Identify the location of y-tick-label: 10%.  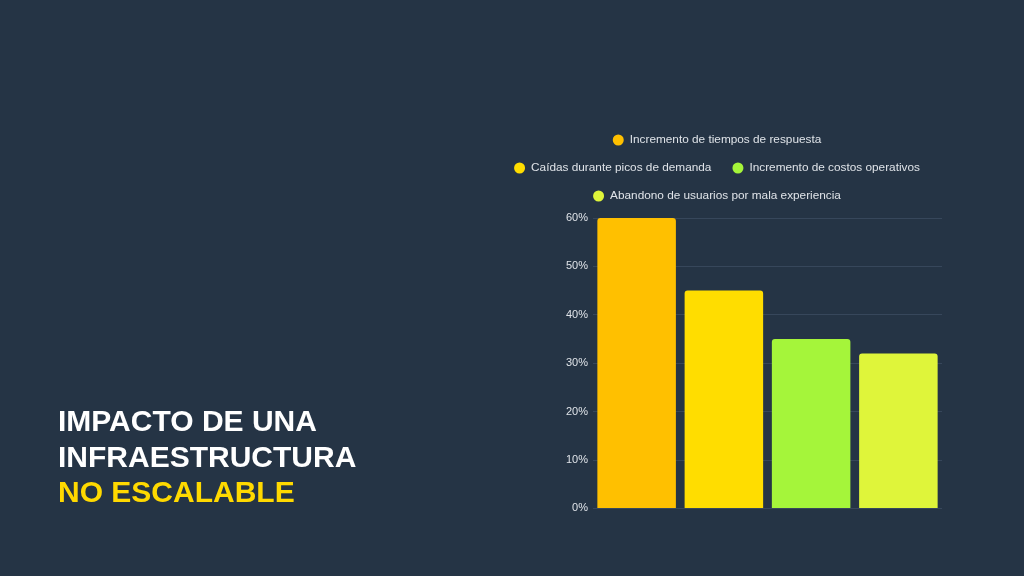
(577, 459).